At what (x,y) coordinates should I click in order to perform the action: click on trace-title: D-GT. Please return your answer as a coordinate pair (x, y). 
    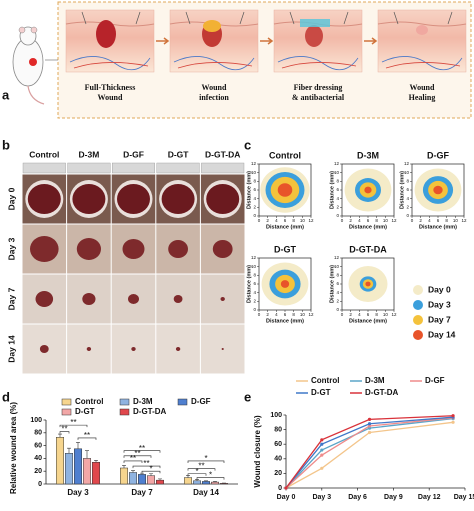
    Looking at the image, I should click on (285, 249).